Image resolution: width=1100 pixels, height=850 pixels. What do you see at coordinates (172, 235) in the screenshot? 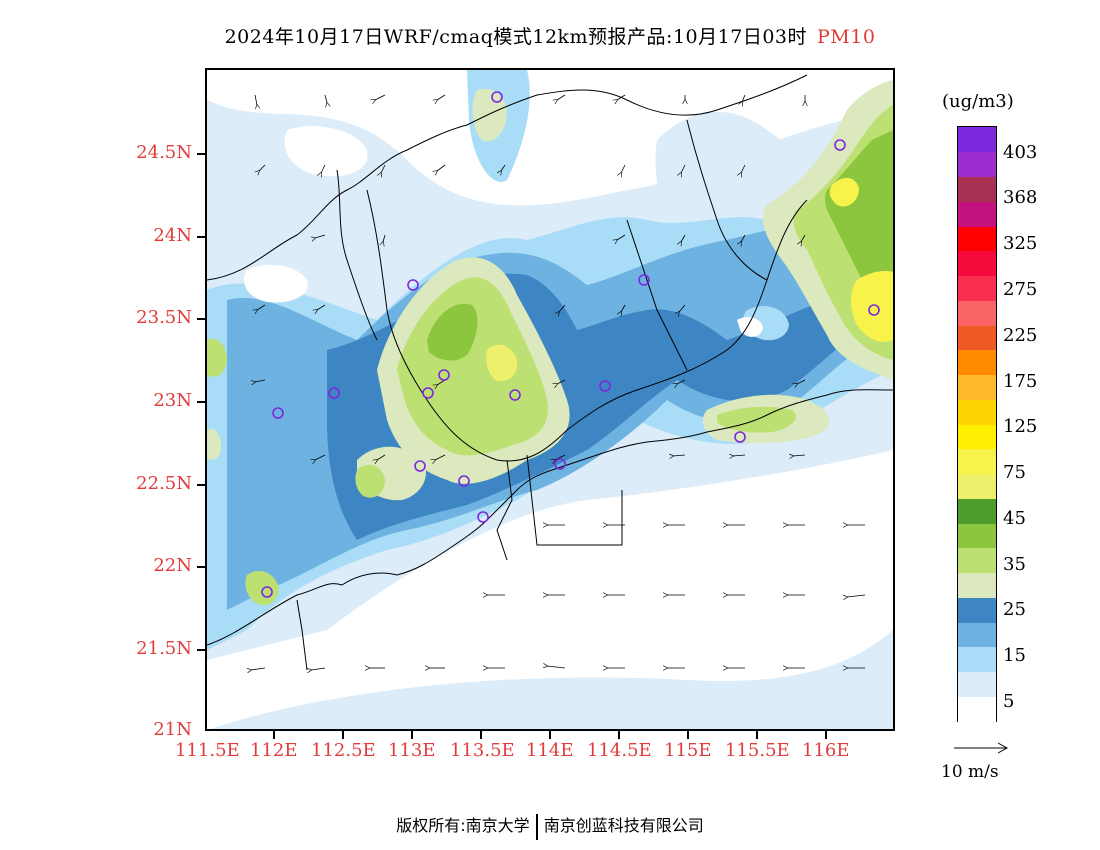
I see `lat-label-24: 24N` at bounding box center [172, 235].